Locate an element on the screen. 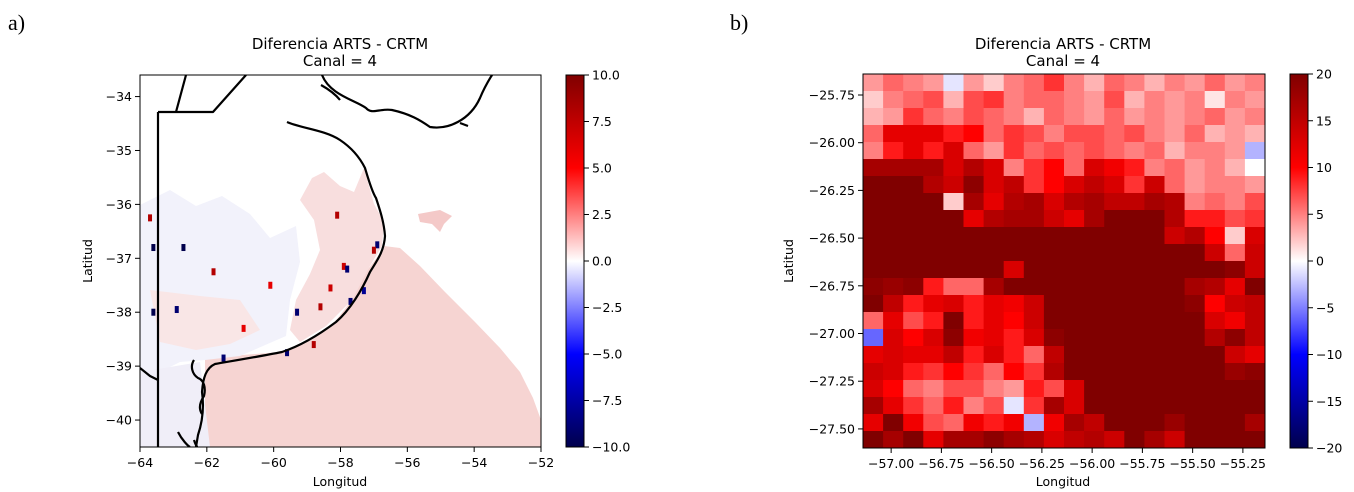 The image size is (1354, 492). colorbar-tick-label: 15 is located at coordinates (1324, 120).